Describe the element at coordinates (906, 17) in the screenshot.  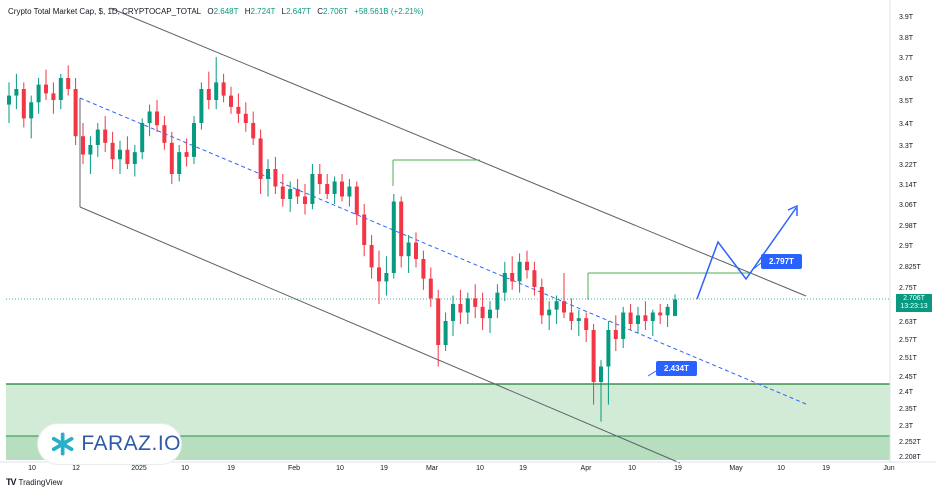
I see `price-tick-label: 3.9T` at that location.